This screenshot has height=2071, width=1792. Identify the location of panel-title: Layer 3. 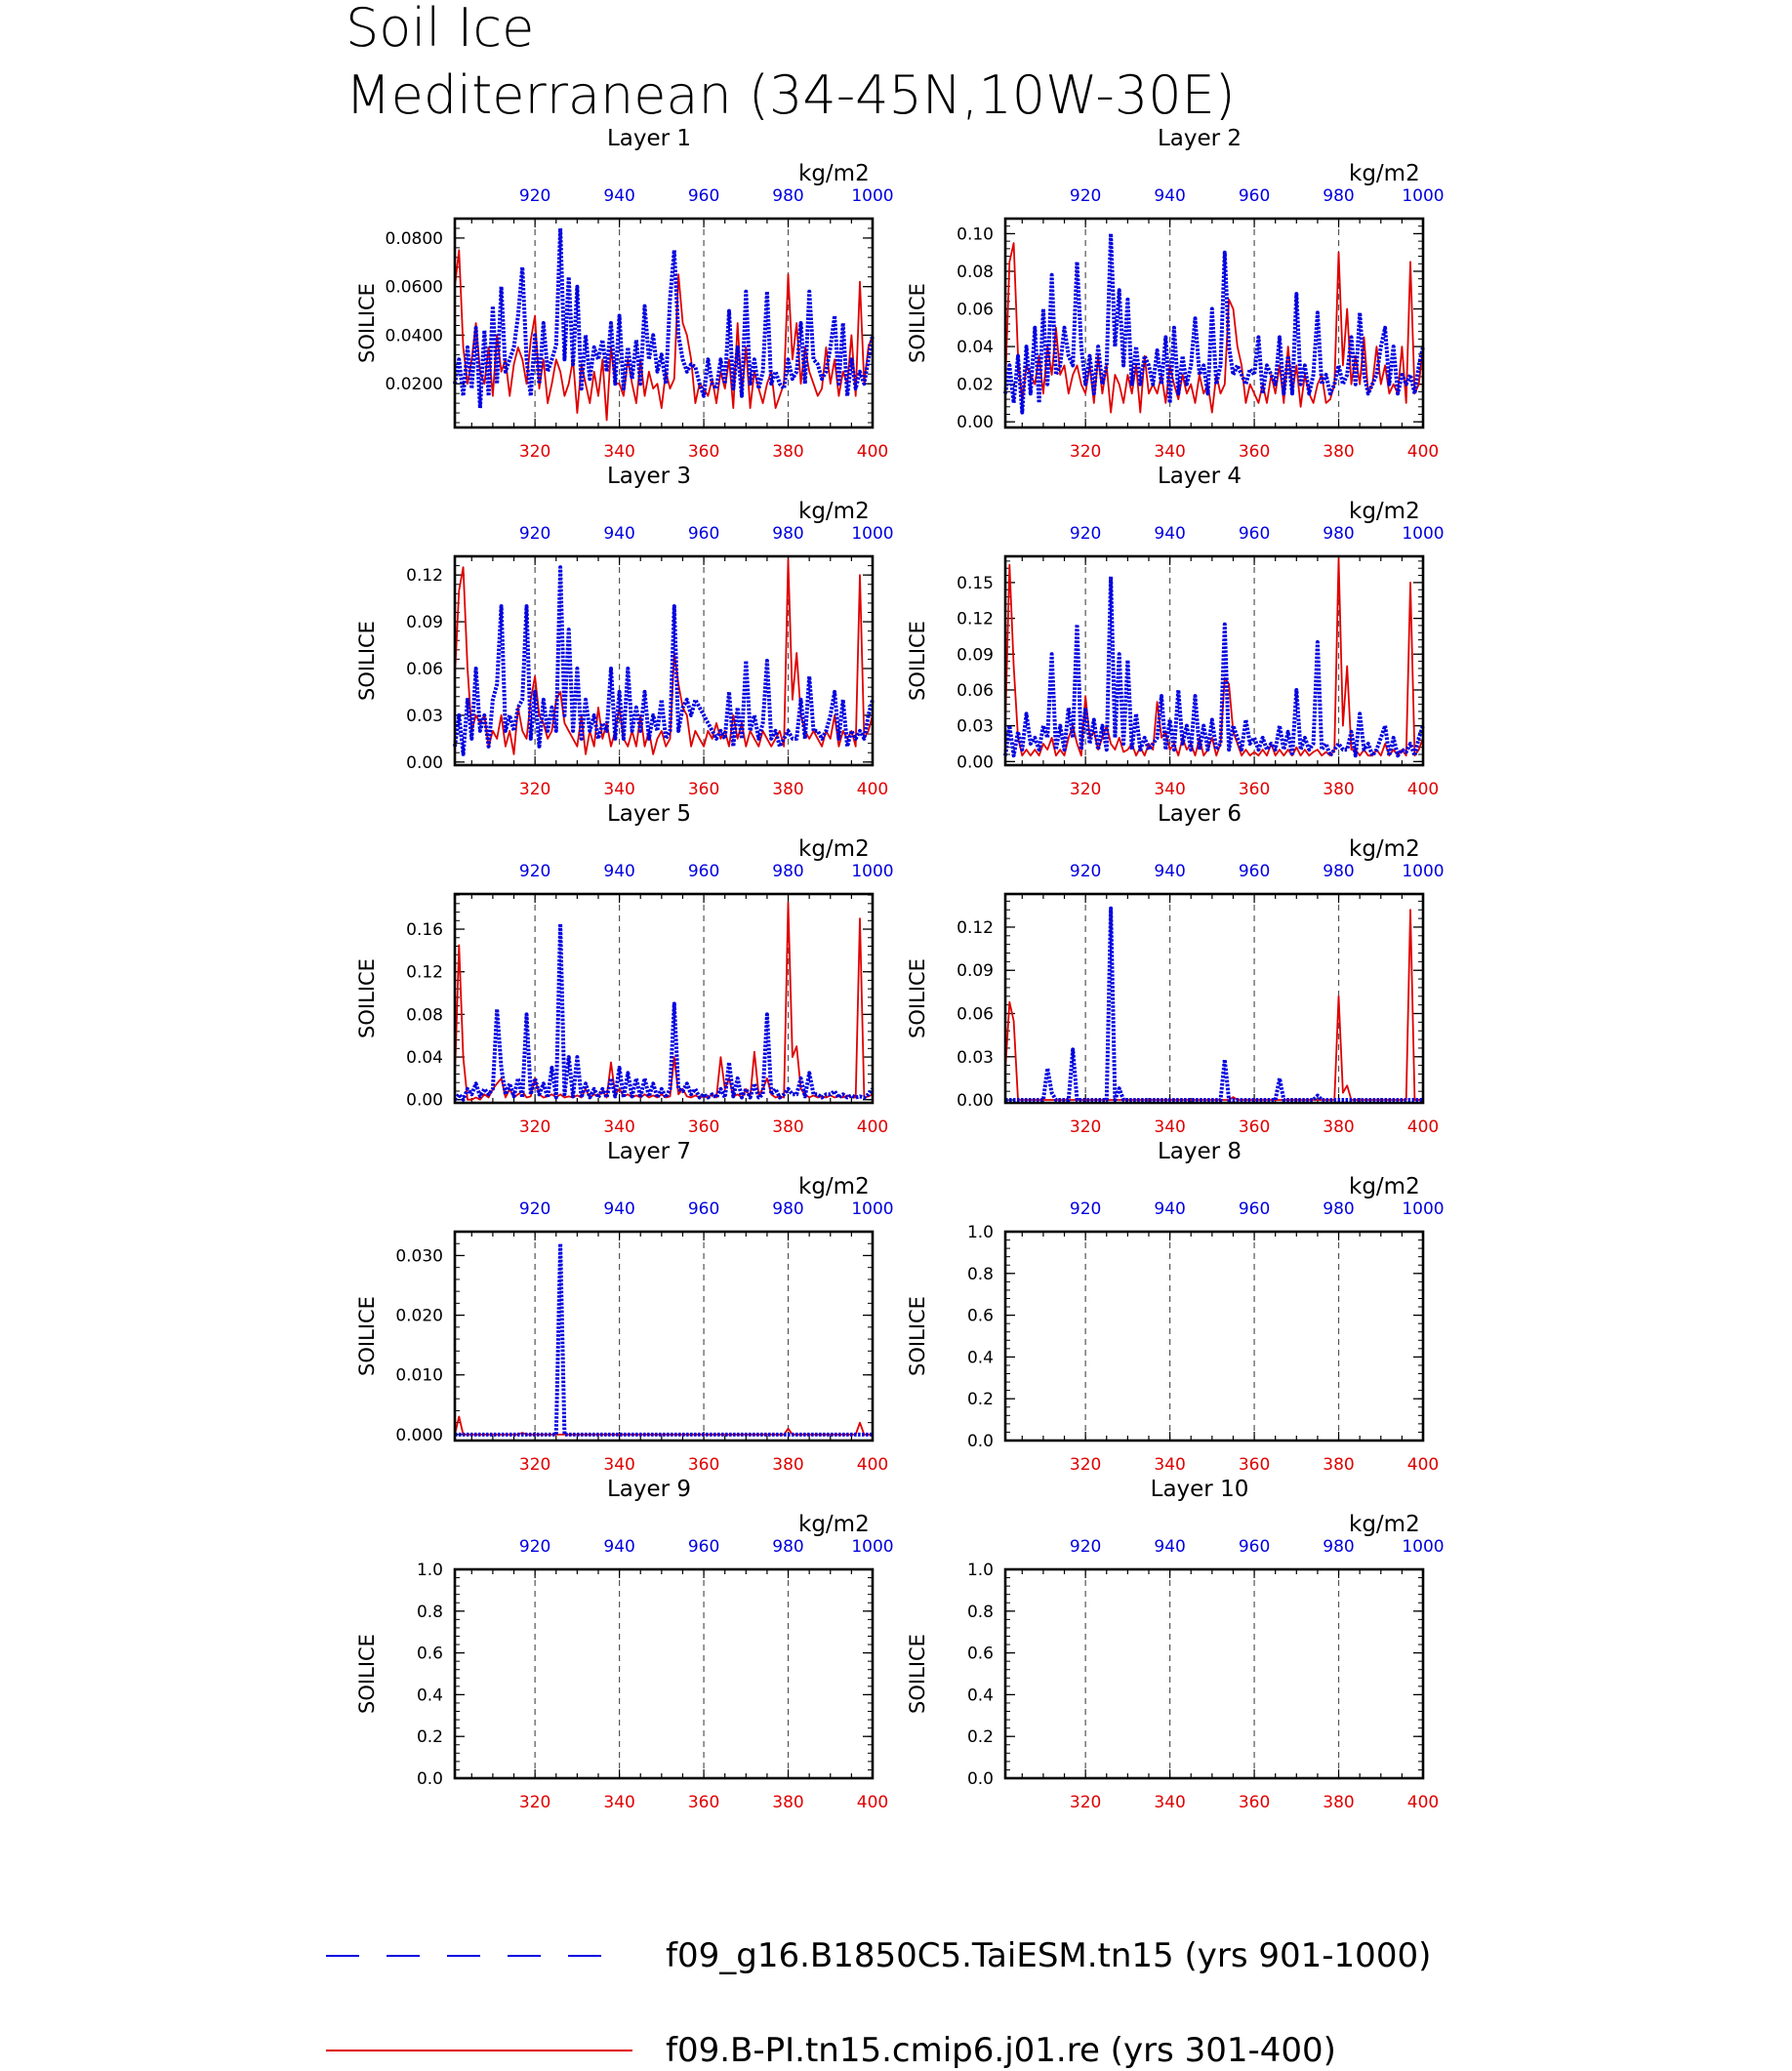
(649, 476).